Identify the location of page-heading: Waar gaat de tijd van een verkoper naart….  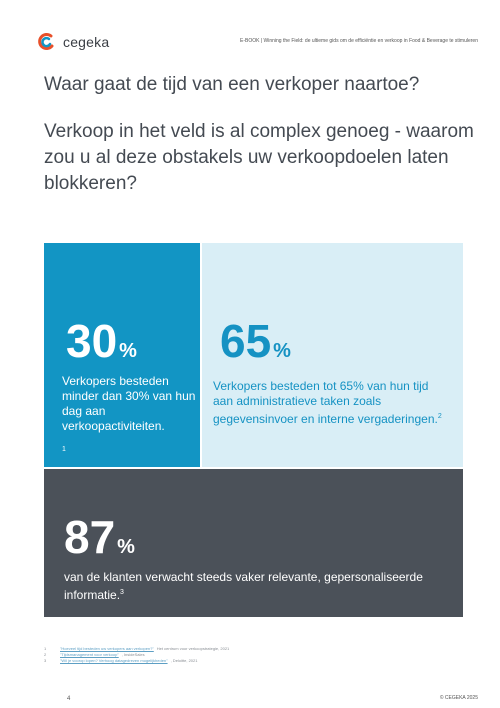
(232, 84).